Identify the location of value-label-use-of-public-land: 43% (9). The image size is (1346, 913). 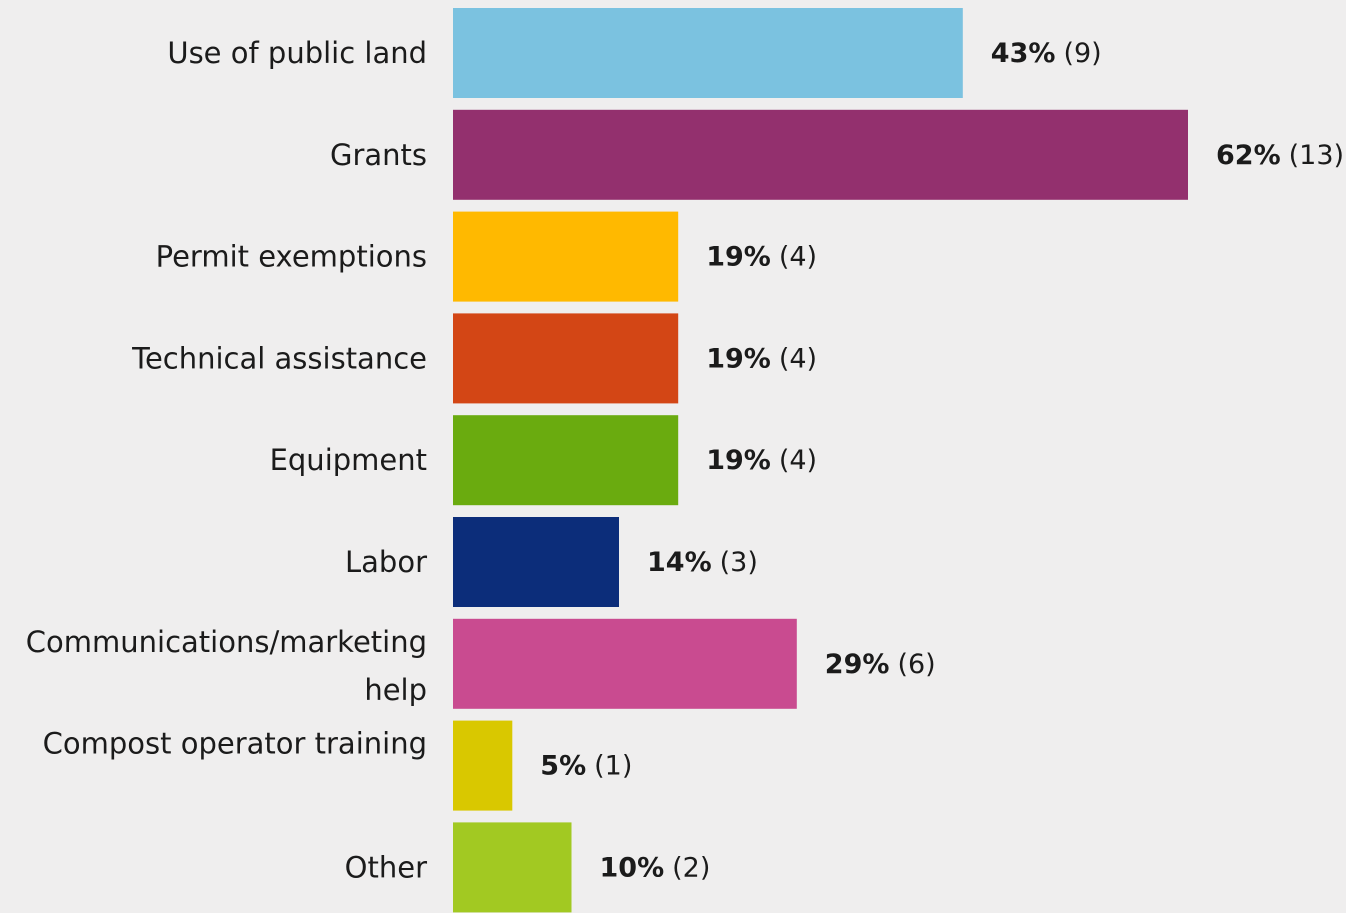
(1046, 53).